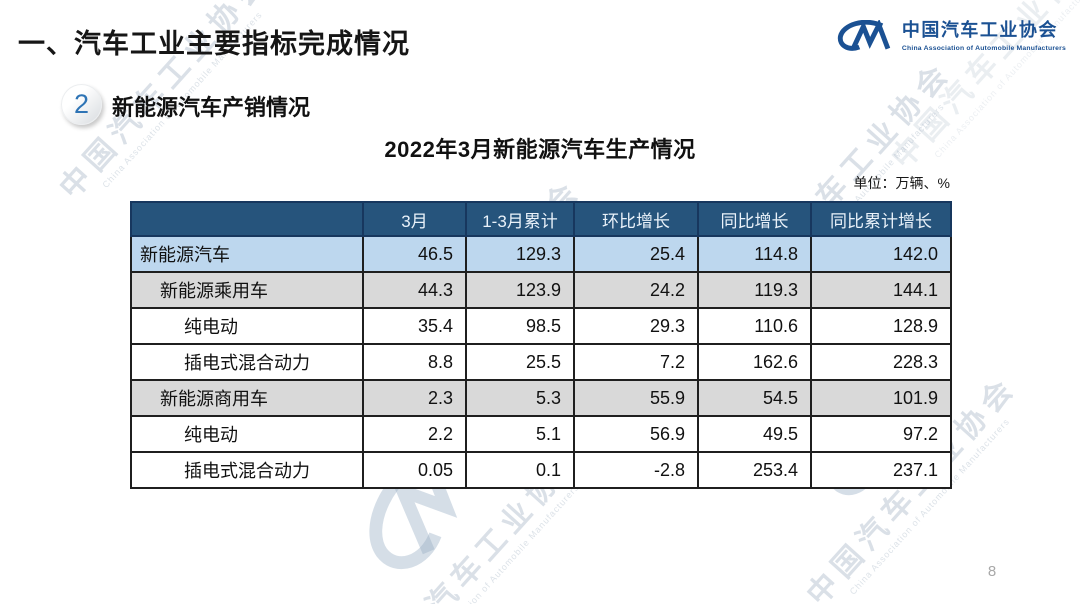  I want to click on row-label: 新能源乘用车, so click(247, 290).